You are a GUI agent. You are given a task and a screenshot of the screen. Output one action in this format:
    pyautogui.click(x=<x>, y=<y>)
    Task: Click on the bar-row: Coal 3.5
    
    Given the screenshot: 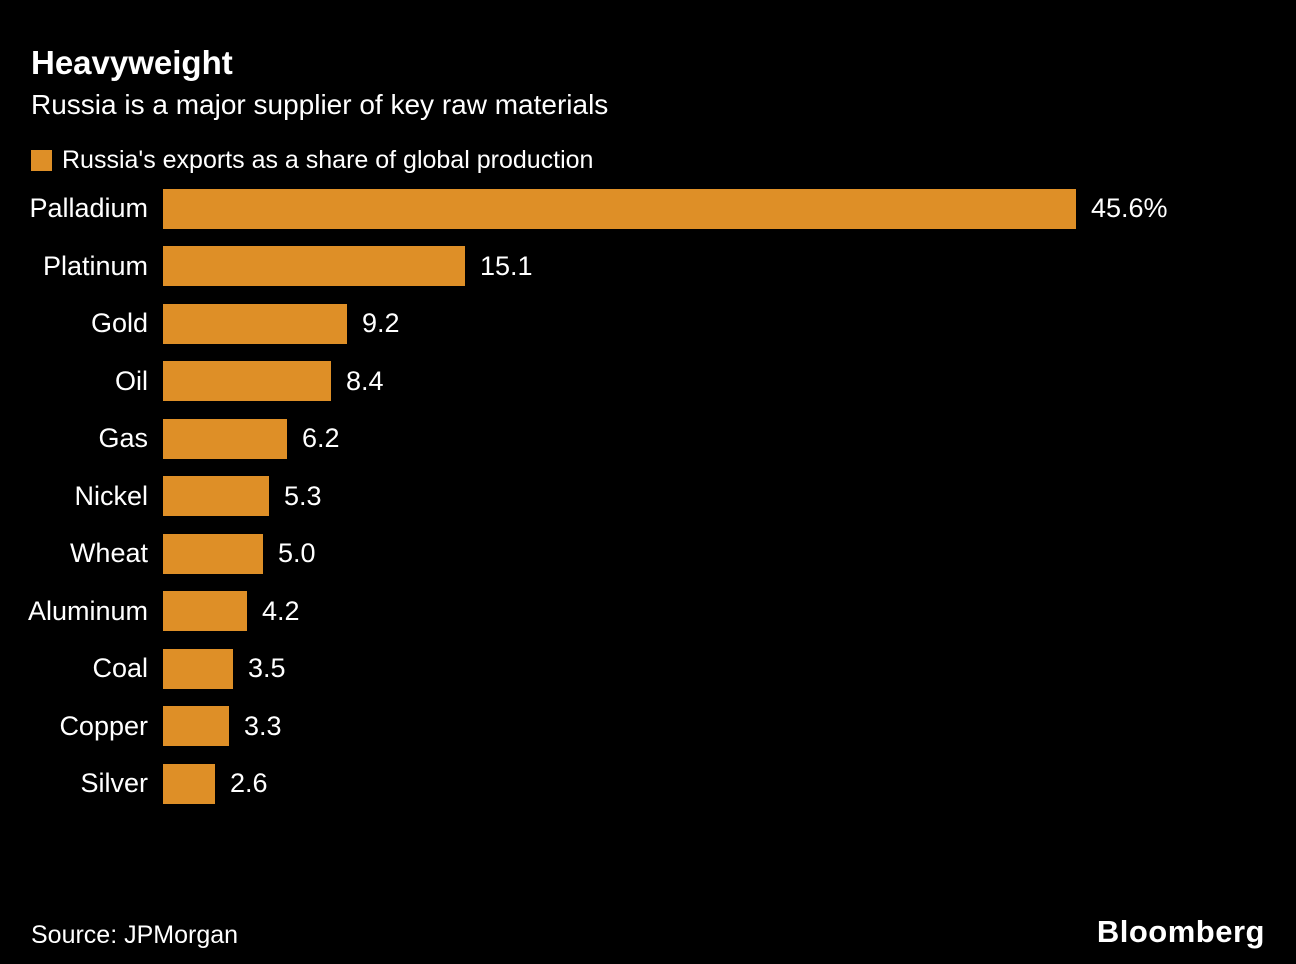 What is the action you would take?
    pyautogui.click(x=648, y=668)
    